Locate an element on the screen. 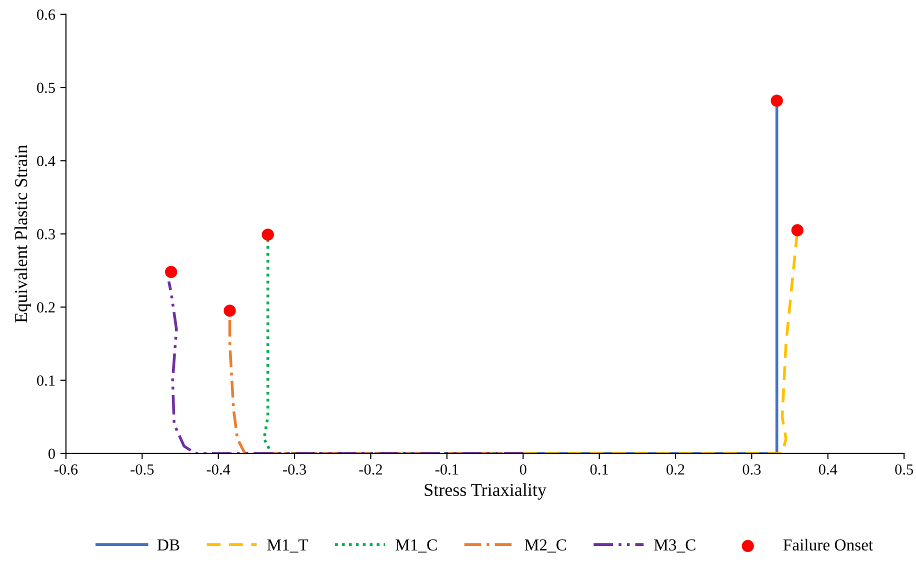 The height and width of the screenshot is (574, 916). x-tick-label: 0.2 is located at coordinates (675, 469).